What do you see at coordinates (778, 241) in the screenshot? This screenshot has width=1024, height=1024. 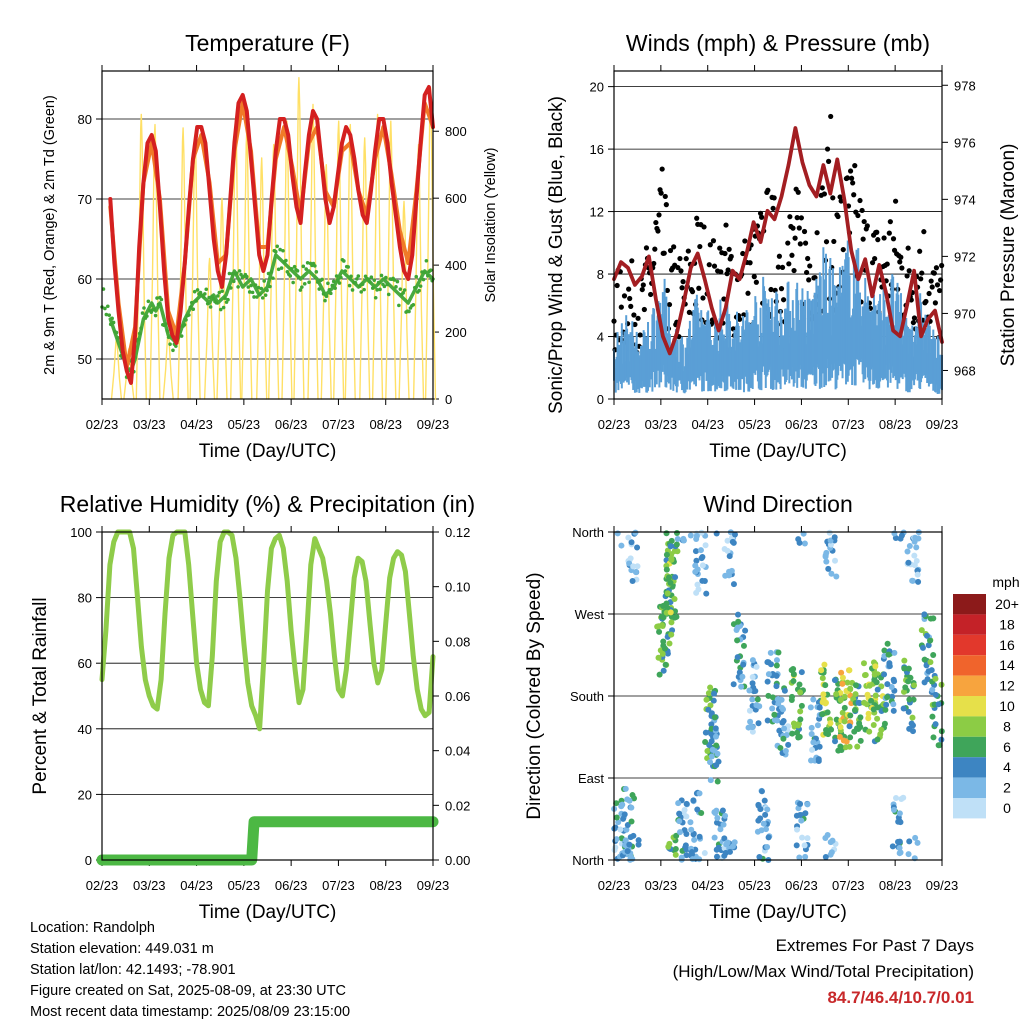 I see `pressure-line` at bounding box center [778, 241].